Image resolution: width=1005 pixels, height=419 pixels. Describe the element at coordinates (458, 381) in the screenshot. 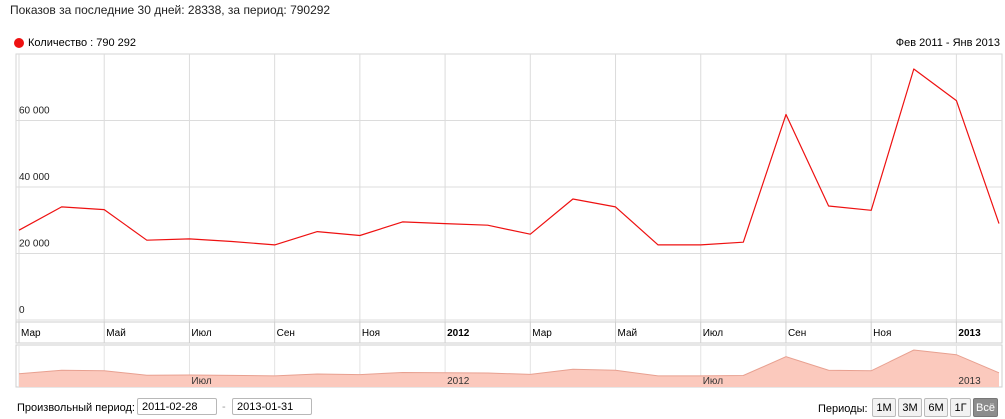

I see `navigator-label: 2012` at that location.